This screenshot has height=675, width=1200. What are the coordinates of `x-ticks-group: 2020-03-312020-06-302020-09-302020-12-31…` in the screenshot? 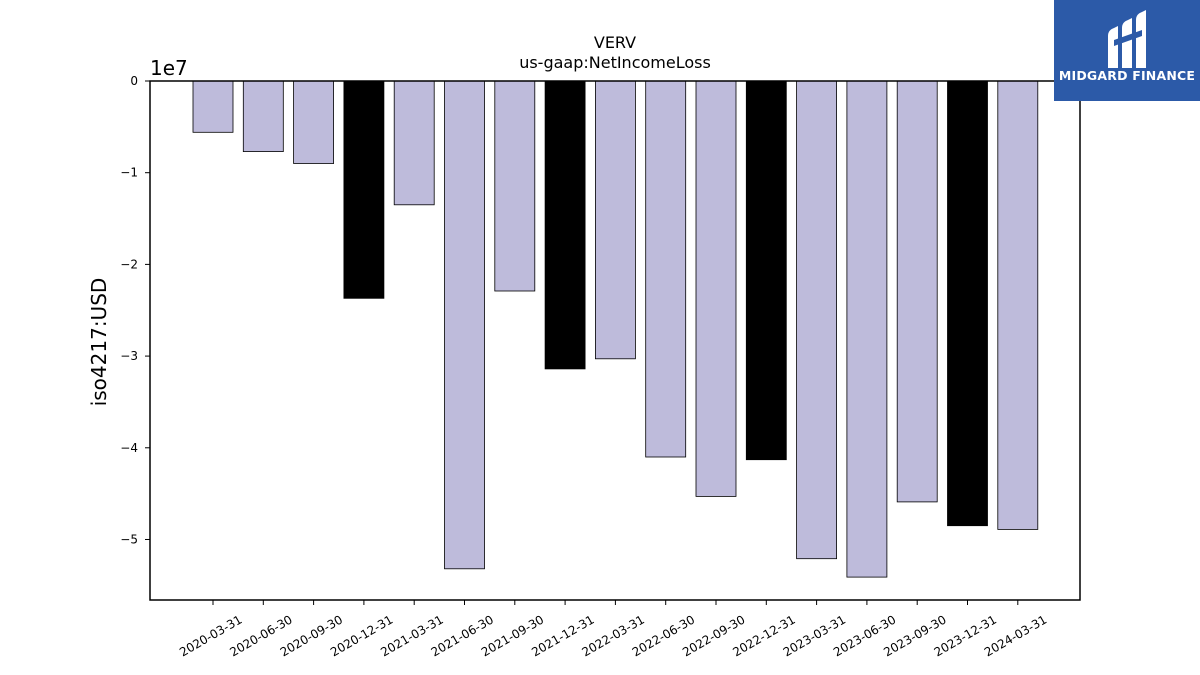 It's located at (613, 629).